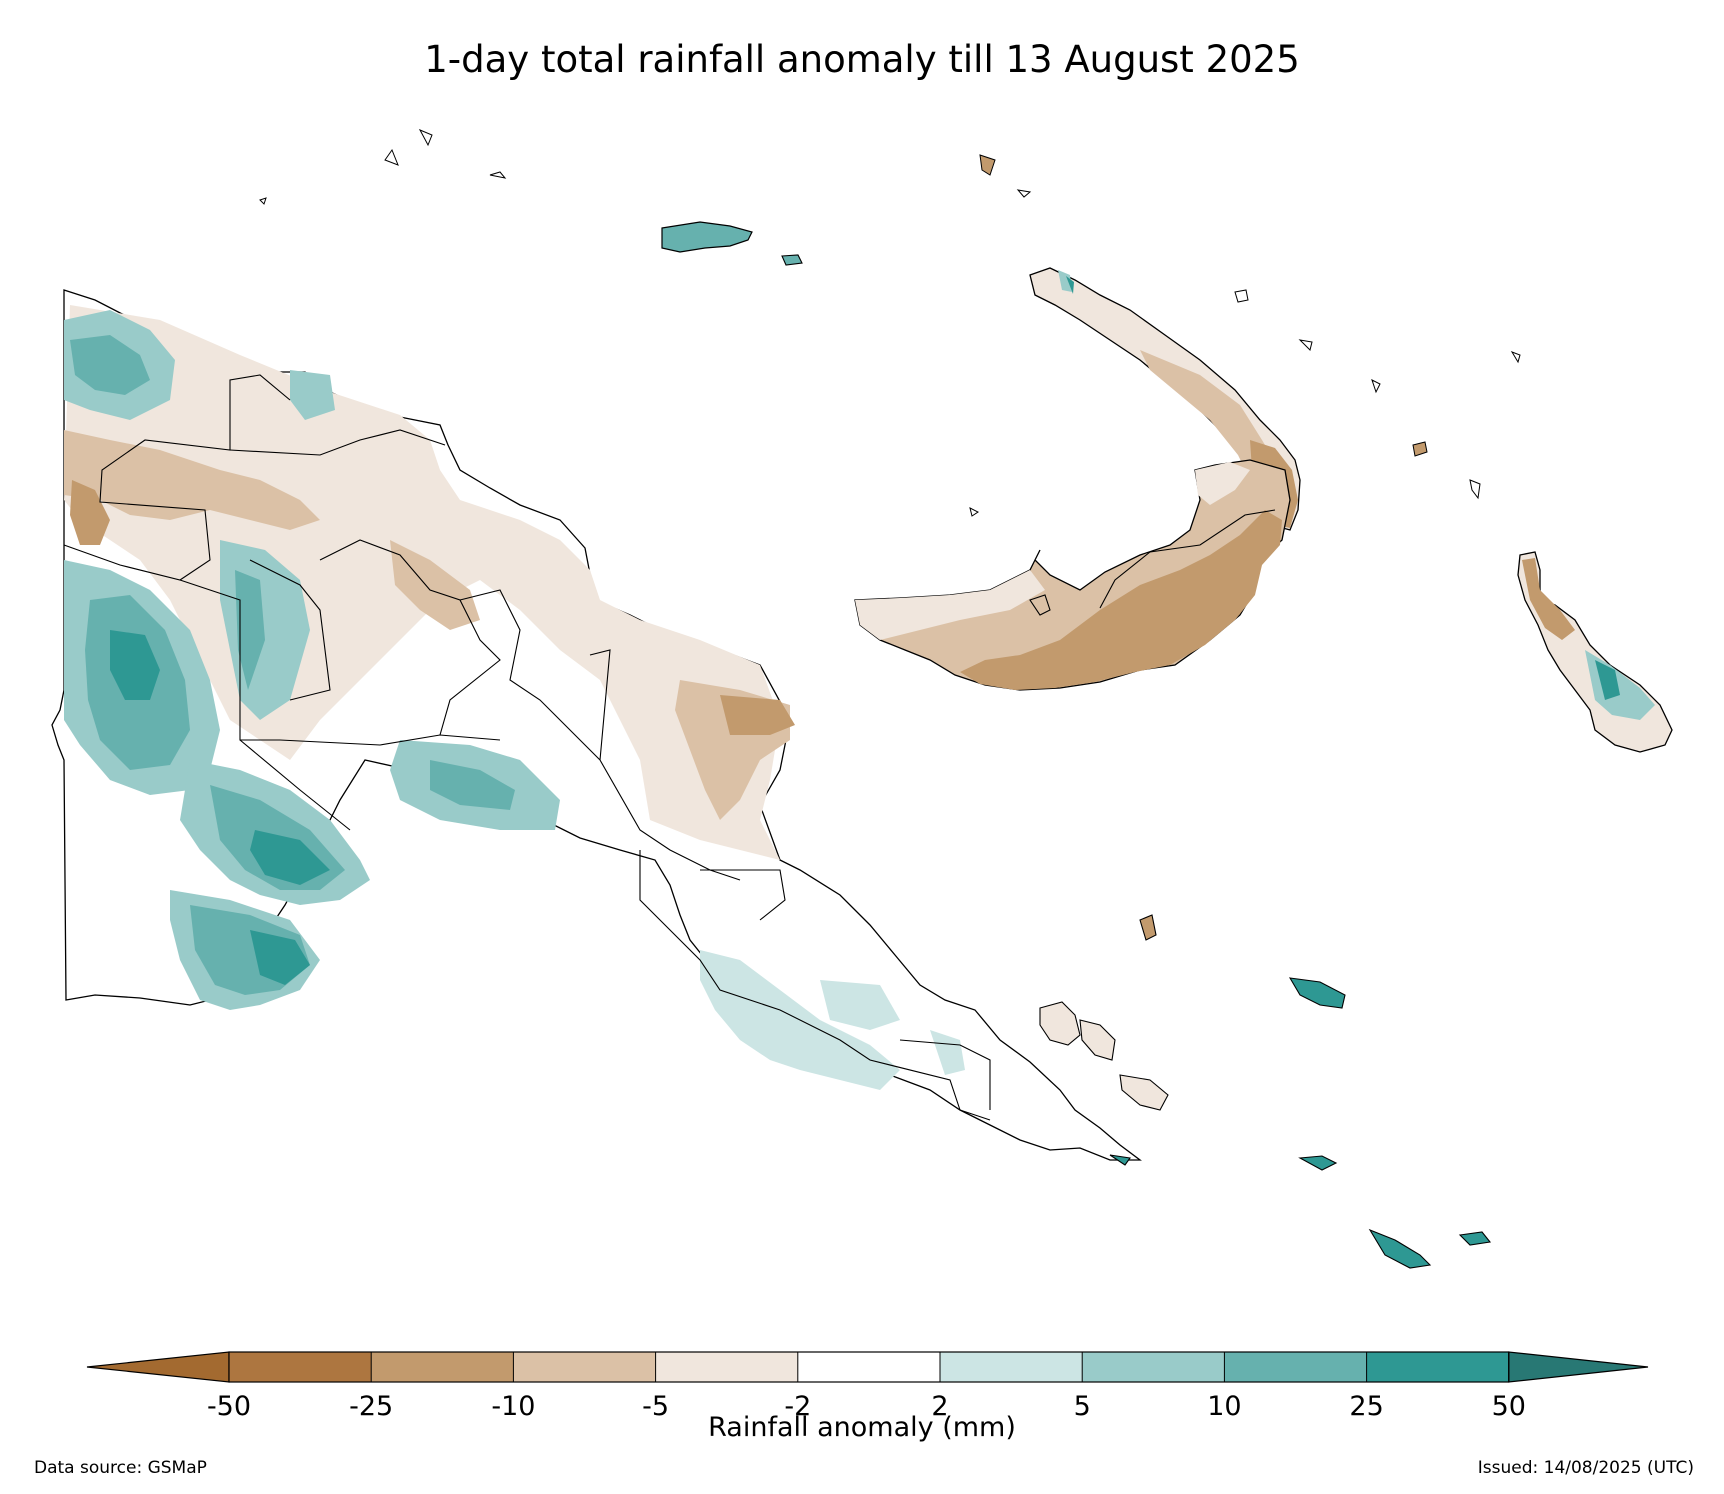 The width and height of the screenshot is (1724, 1494). What do you see at coordinates (120, 1468) in the screenshot?
I see `data-source-note: Data source: GSMaP` at bounding box center [120, 1468].